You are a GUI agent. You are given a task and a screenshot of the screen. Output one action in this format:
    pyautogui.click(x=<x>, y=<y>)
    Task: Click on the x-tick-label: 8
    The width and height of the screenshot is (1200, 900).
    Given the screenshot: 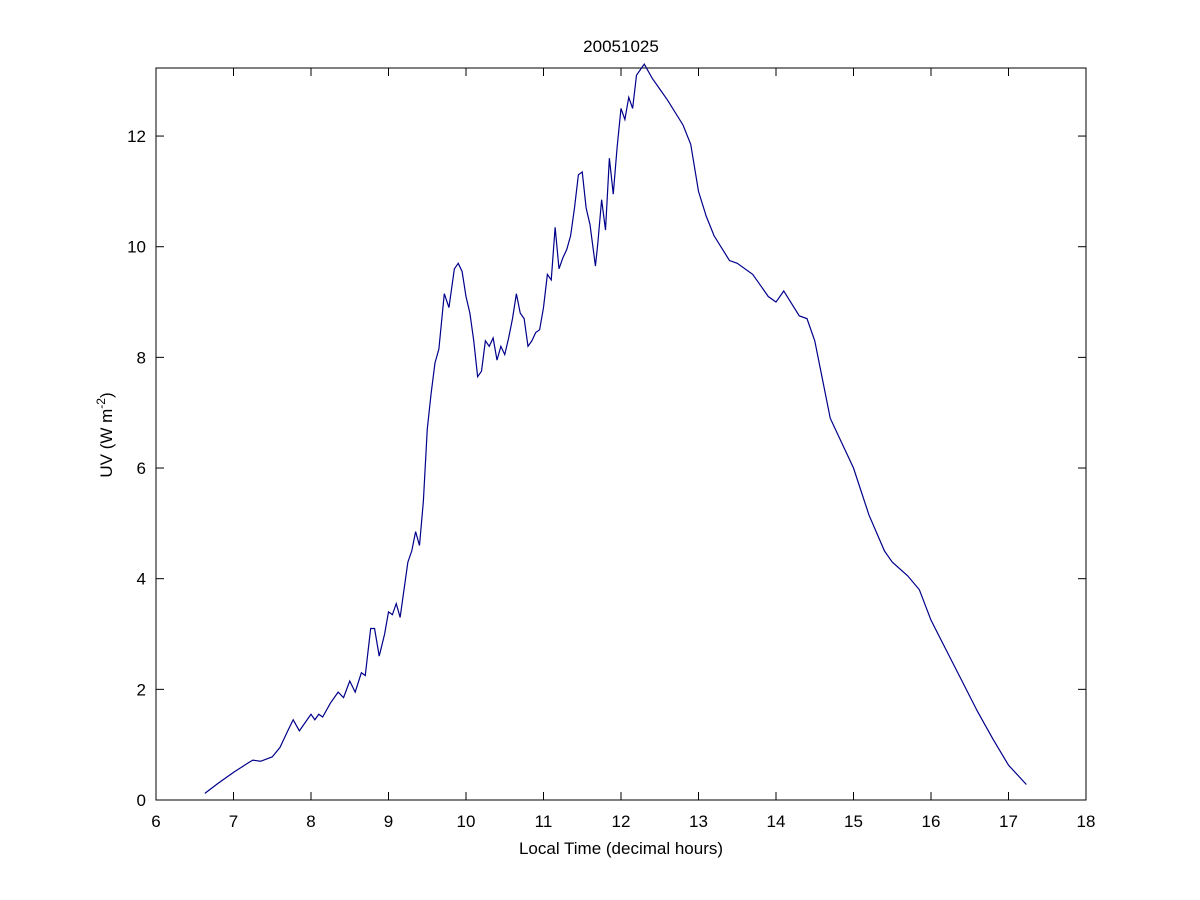 What is the action you would take?
    pyautogui.click(x=310, y=821)
    